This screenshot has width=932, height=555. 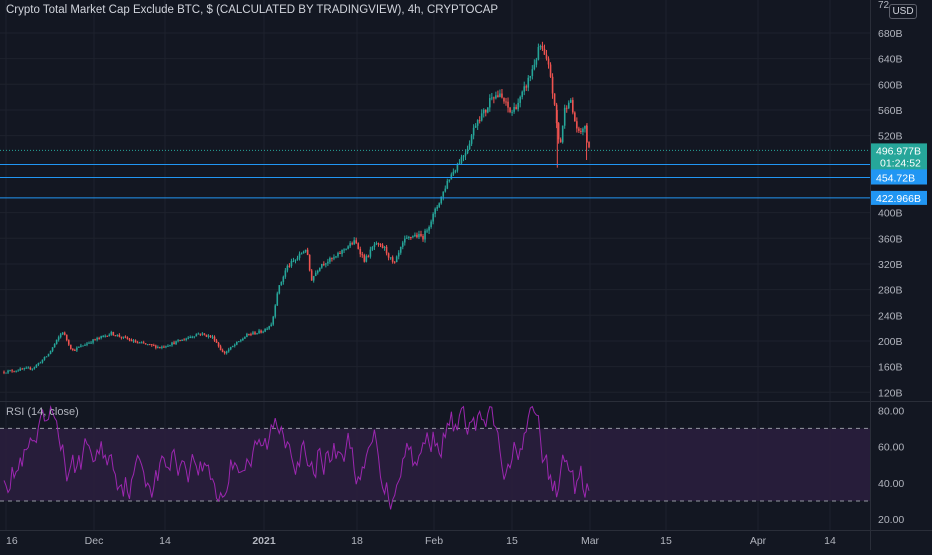 I want to click on currency-badge: USD, so click(x=903, y=11).